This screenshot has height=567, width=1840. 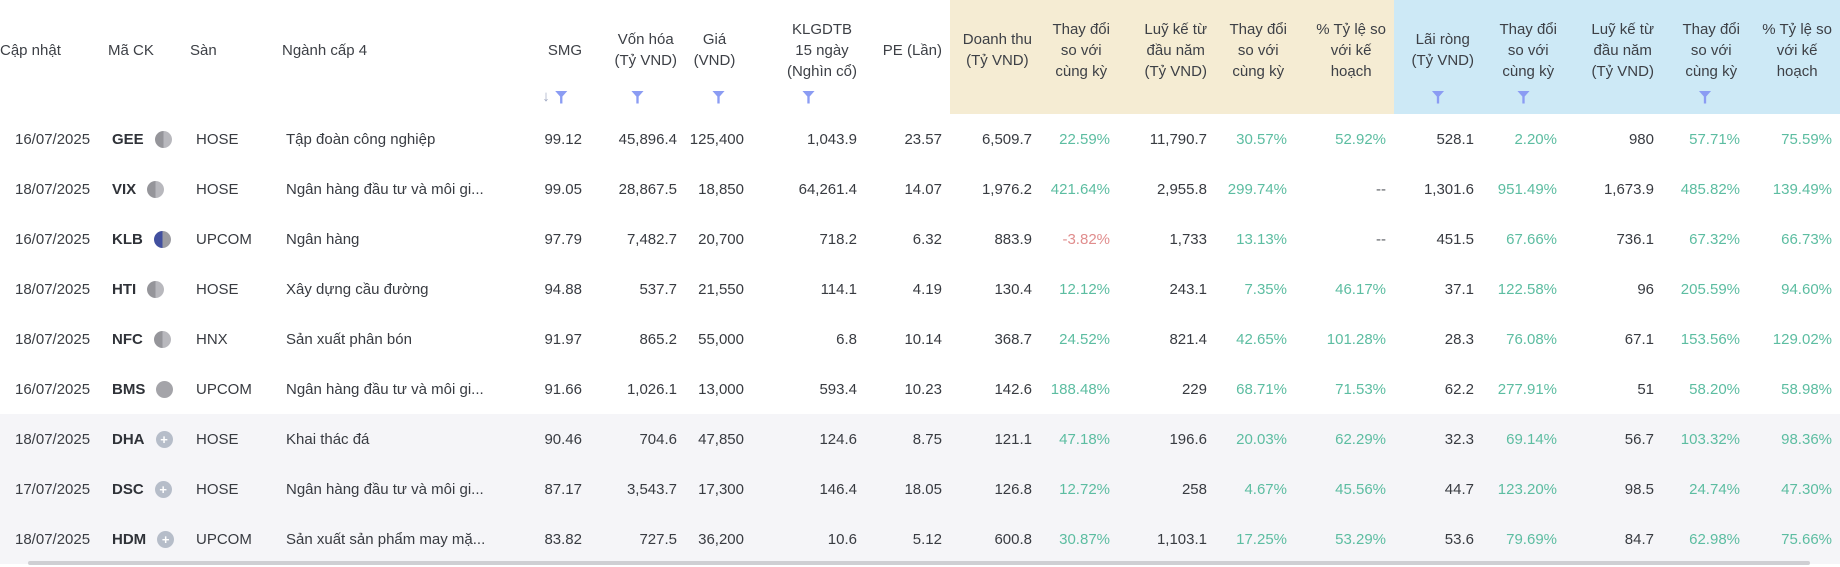 I want to click on cell-value: 28.3, so click(x=1459, y=339).